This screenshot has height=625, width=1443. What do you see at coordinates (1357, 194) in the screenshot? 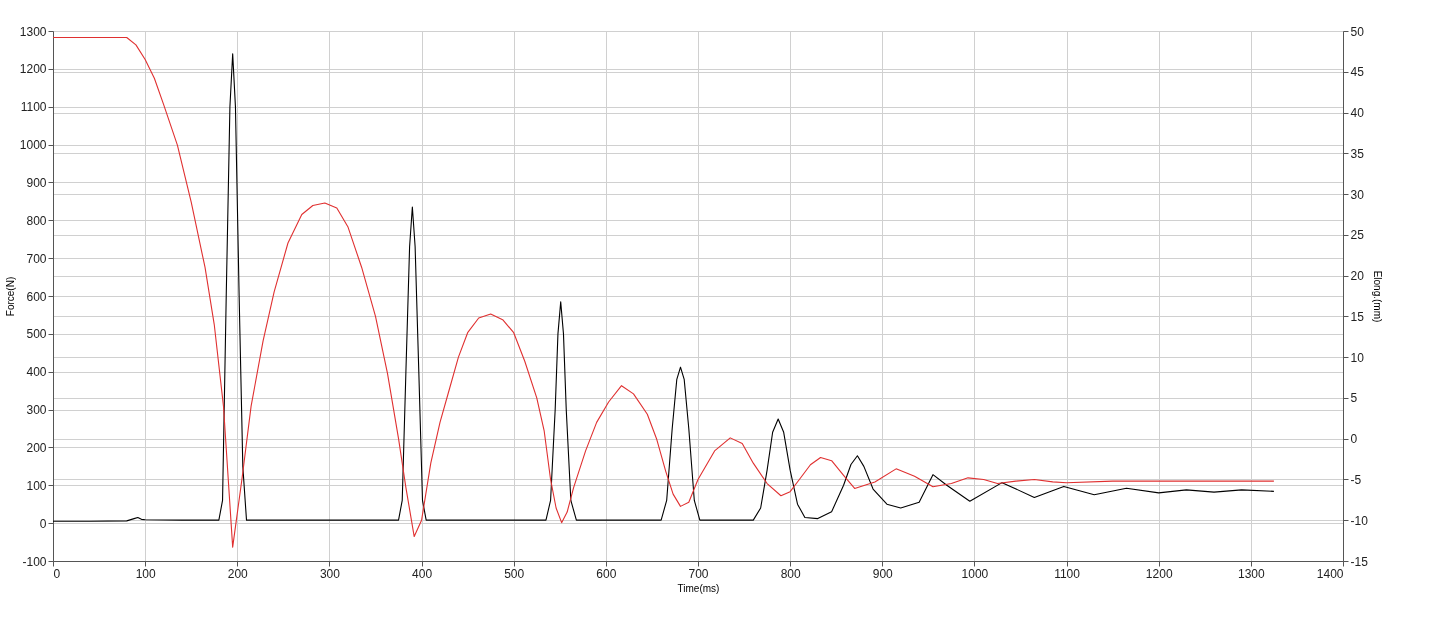
I see `y2-tick-label: 30` at bounding box center [1357, 194].